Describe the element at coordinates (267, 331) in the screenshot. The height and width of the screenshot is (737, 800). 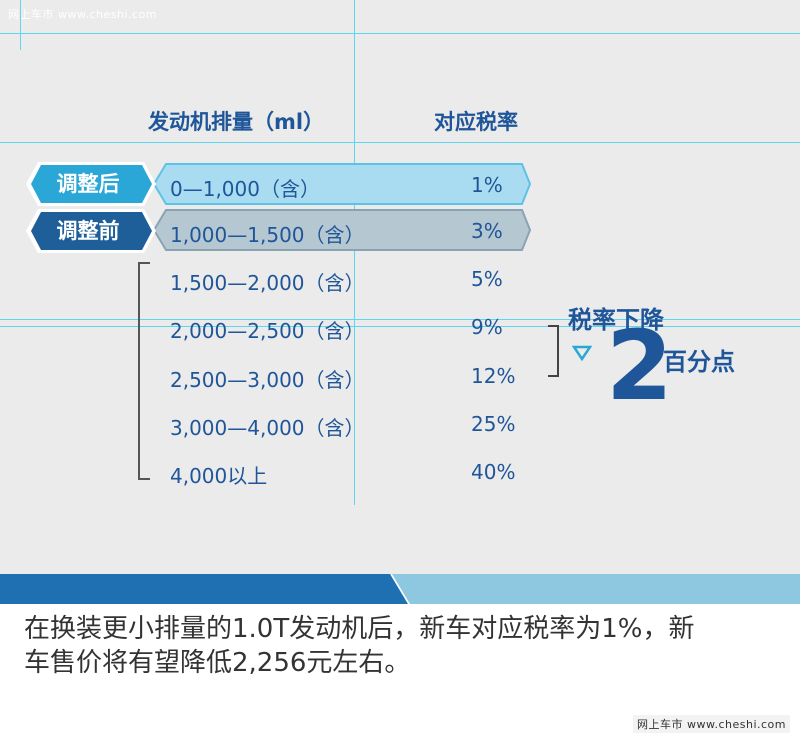
I see `row-4-range: 2,000—2,500（含）` at that location.